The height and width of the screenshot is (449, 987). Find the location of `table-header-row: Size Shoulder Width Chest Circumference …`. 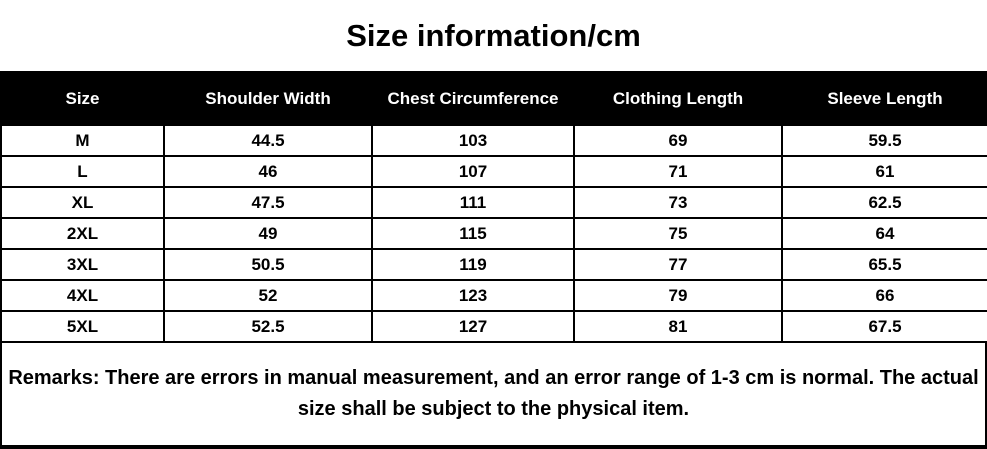

table-header-row: Size Shoulder Width Chest Circumference … is located at coordinates (493, 98).